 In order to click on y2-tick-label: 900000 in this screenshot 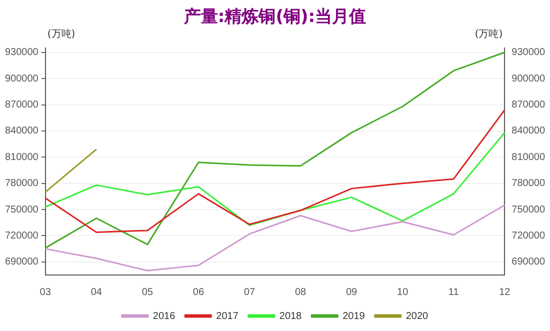, I will do `click(529, 78)`.